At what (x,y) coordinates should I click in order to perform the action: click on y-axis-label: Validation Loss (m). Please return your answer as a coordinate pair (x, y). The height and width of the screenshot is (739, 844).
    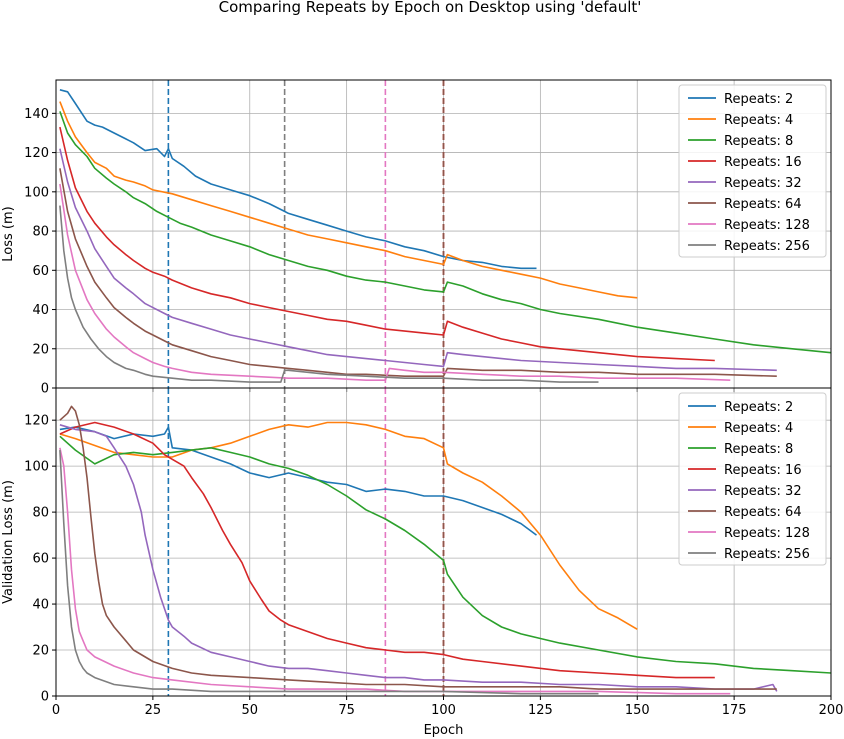
    Looking at the image, I should click on (8, 542).